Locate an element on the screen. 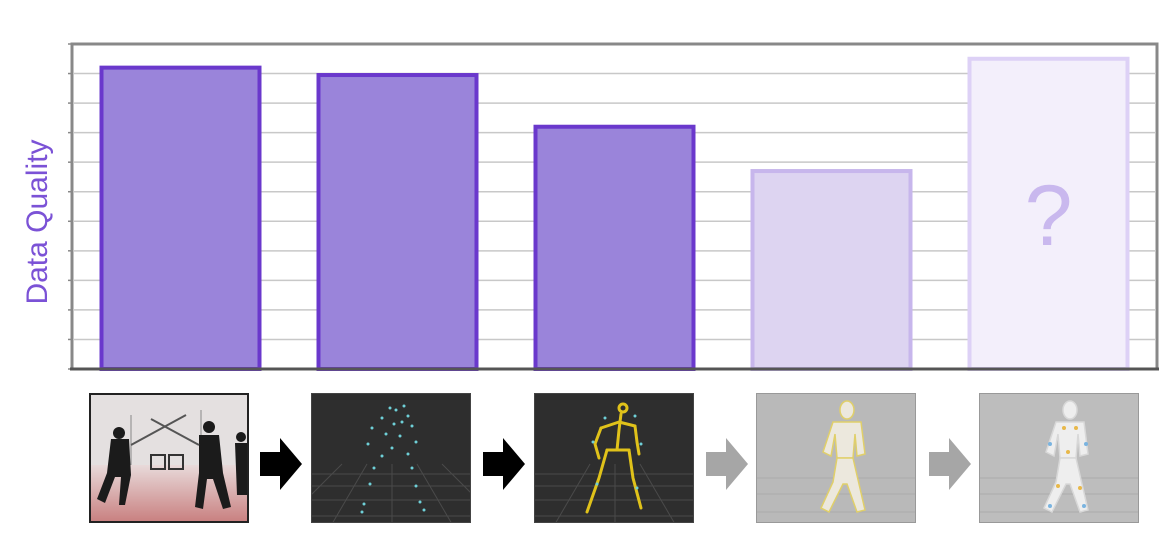 This screenshot has width=1174, height=548. body-mesh-markers-thumbnail is located at coordinates (1059, 458).